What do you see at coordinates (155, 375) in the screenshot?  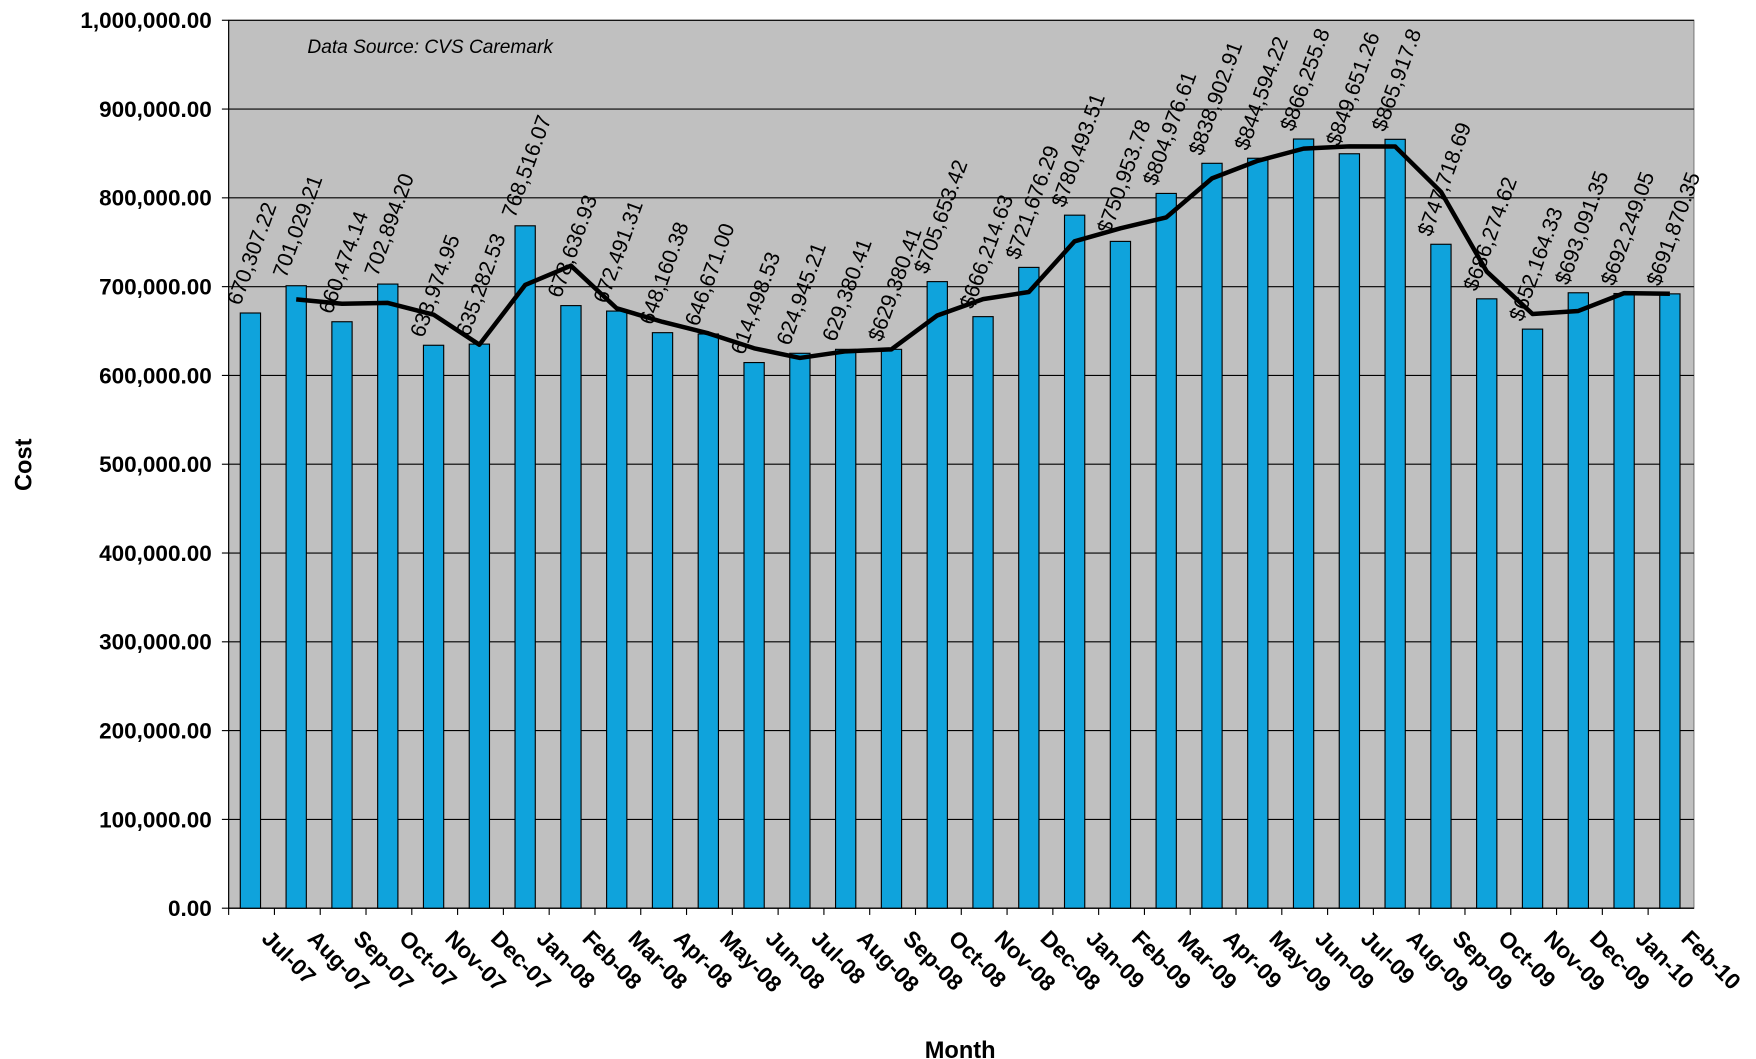 I see `y-tick-label: 600,000.00` at bounding box center [155, 375].